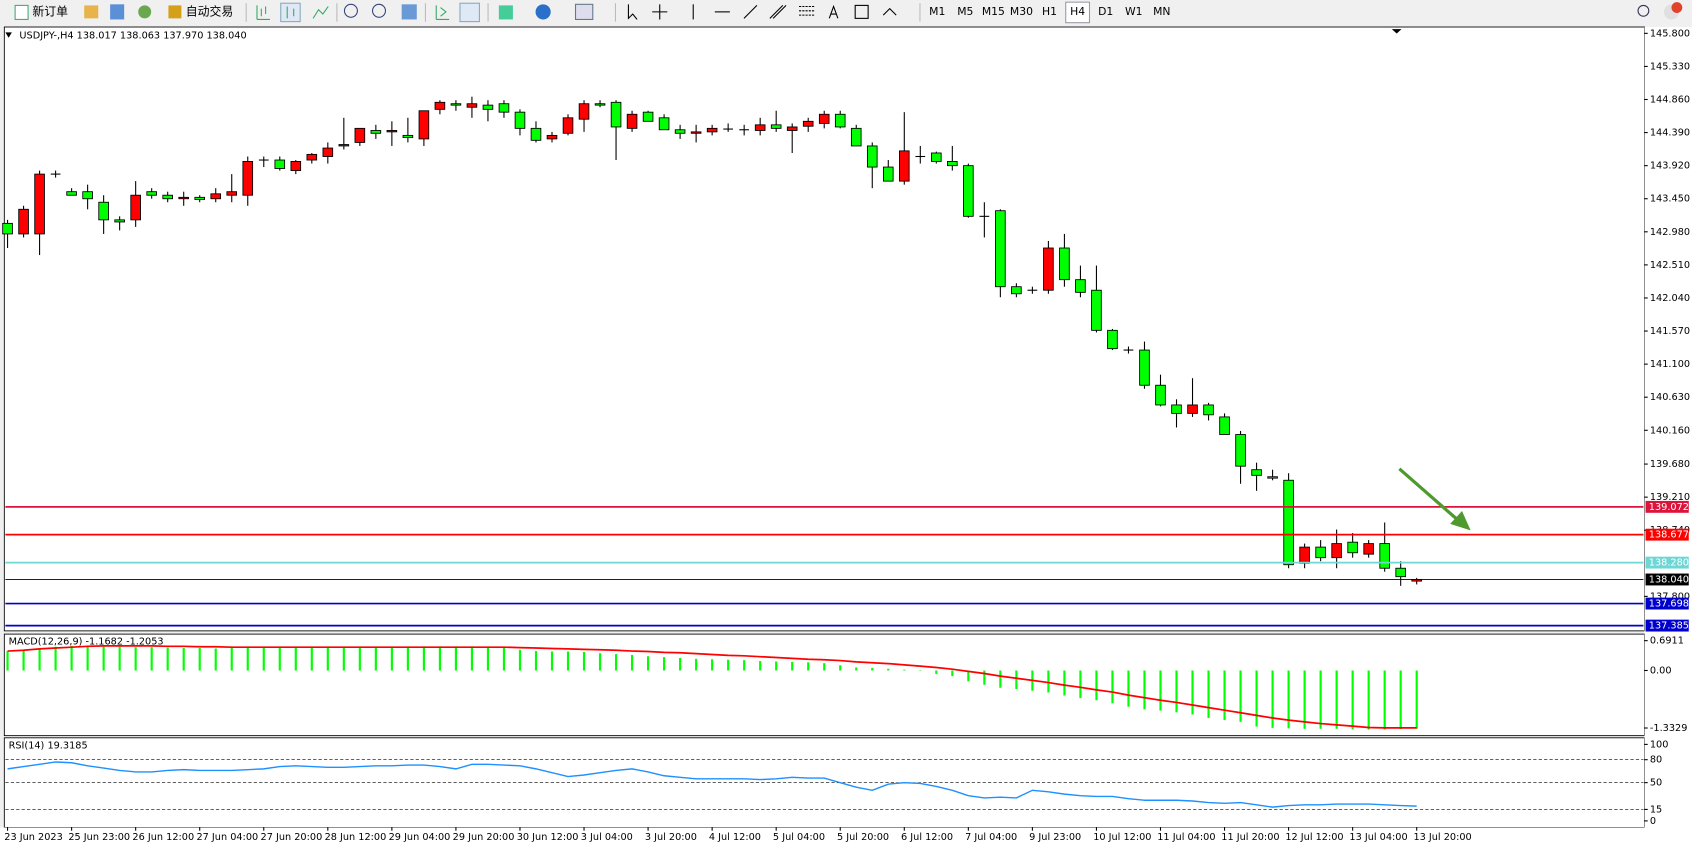 Image resolution: width=1692 pixels, height=848 pixels. What do you see at coordinates (1077, 11) in the screenshot?
I see `timeframe-button: H4` at bounding box center [1077, 11].